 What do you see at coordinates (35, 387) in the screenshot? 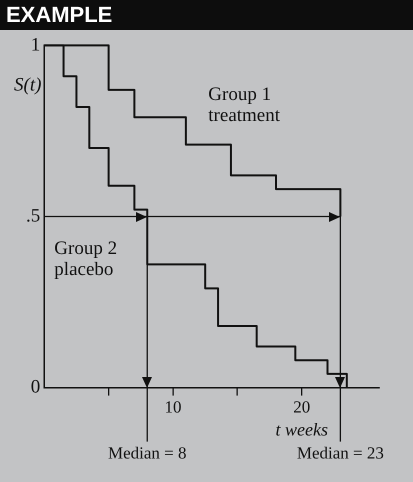
I see `y-tick-label: 0` at bounding box center [35, 387].